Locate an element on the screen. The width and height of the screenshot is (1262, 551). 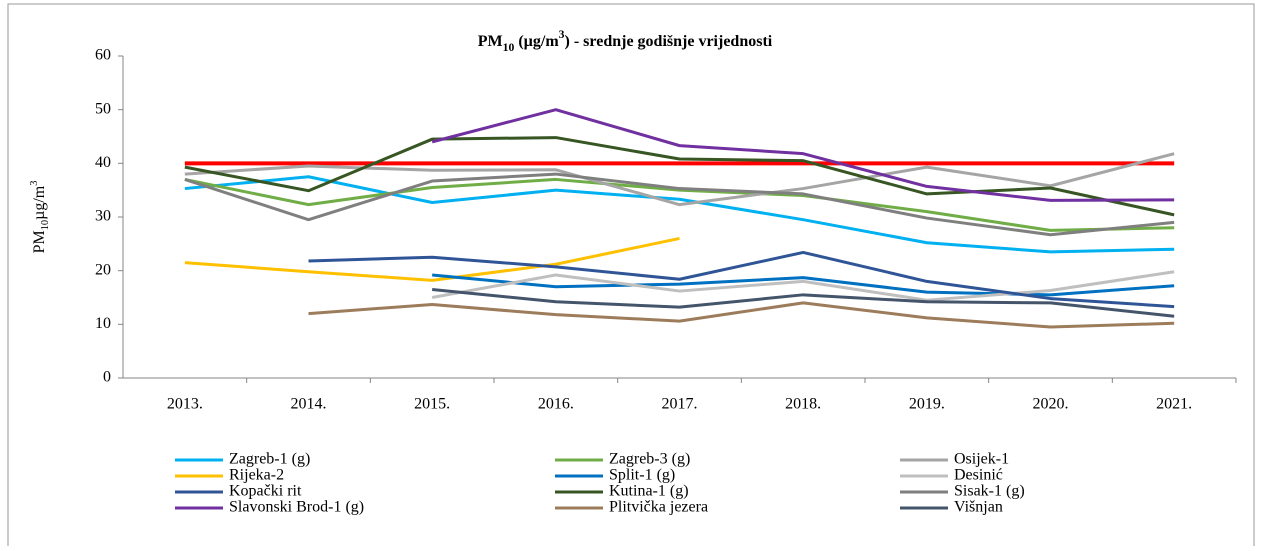
x-tick-label: 2013. is located at coordinates (185, 404).